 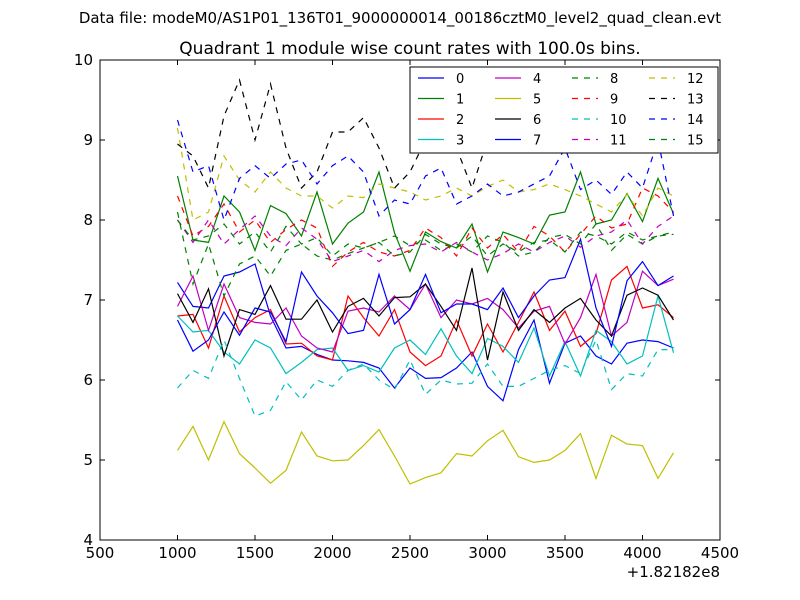 I want to click on x-tick-label: 1000, so click(x=177, y=553).